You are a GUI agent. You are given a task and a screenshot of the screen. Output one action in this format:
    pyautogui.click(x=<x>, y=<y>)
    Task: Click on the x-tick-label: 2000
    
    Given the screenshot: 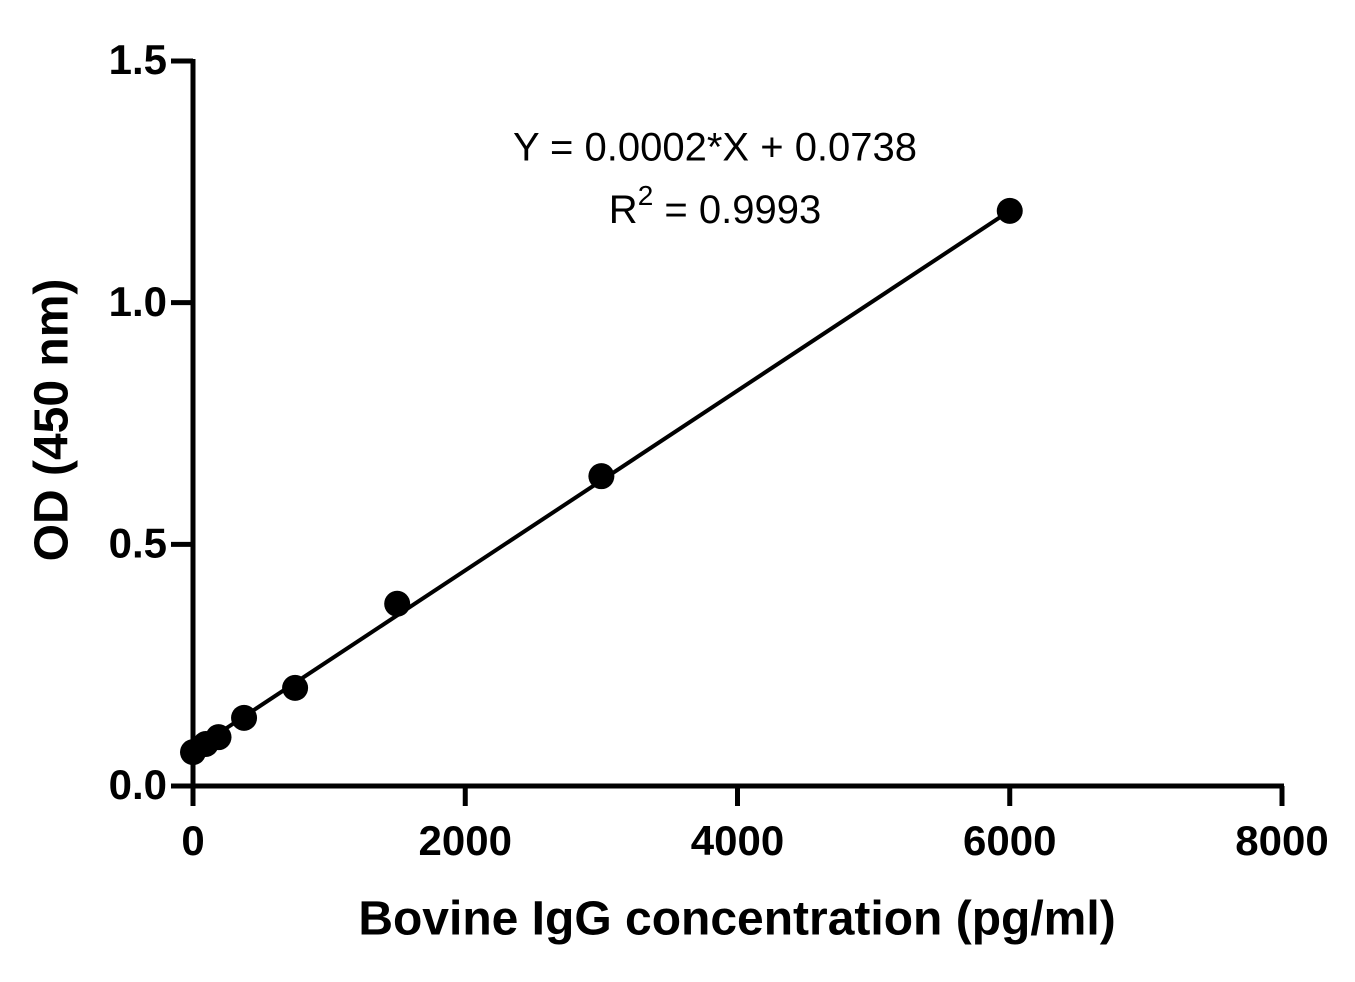 What is the action you would take?
    pyautogui.click(x=465, y=840)
    